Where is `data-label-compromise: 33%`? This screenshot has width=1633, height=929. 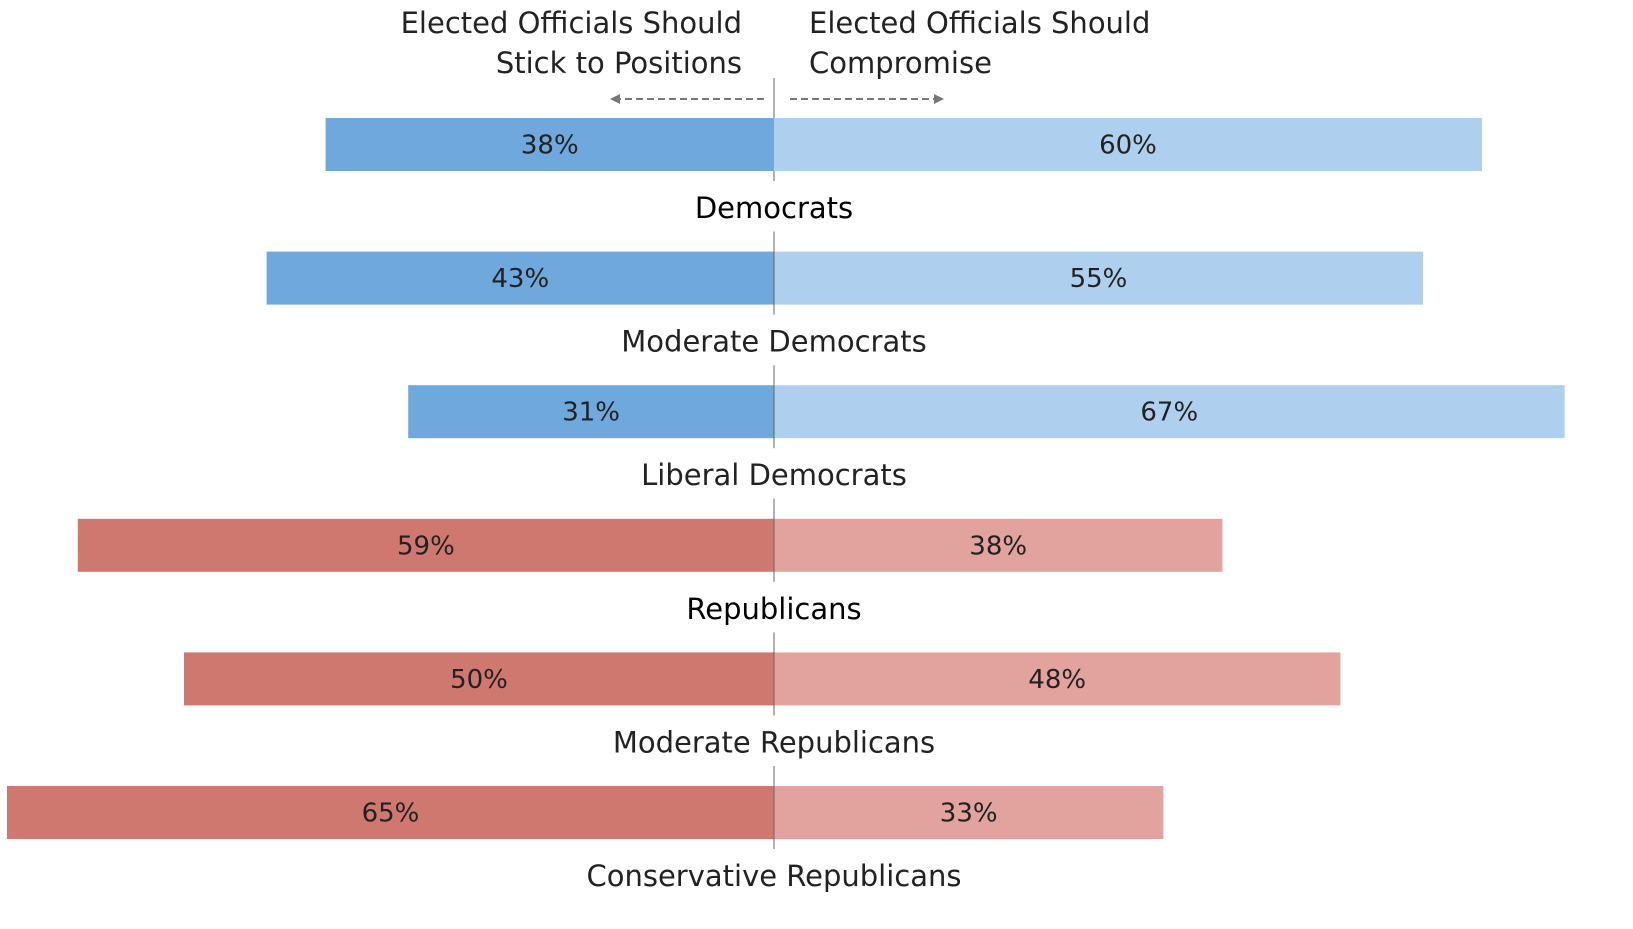
data-label-compromise: 33% is located at coordinates (969, 814).